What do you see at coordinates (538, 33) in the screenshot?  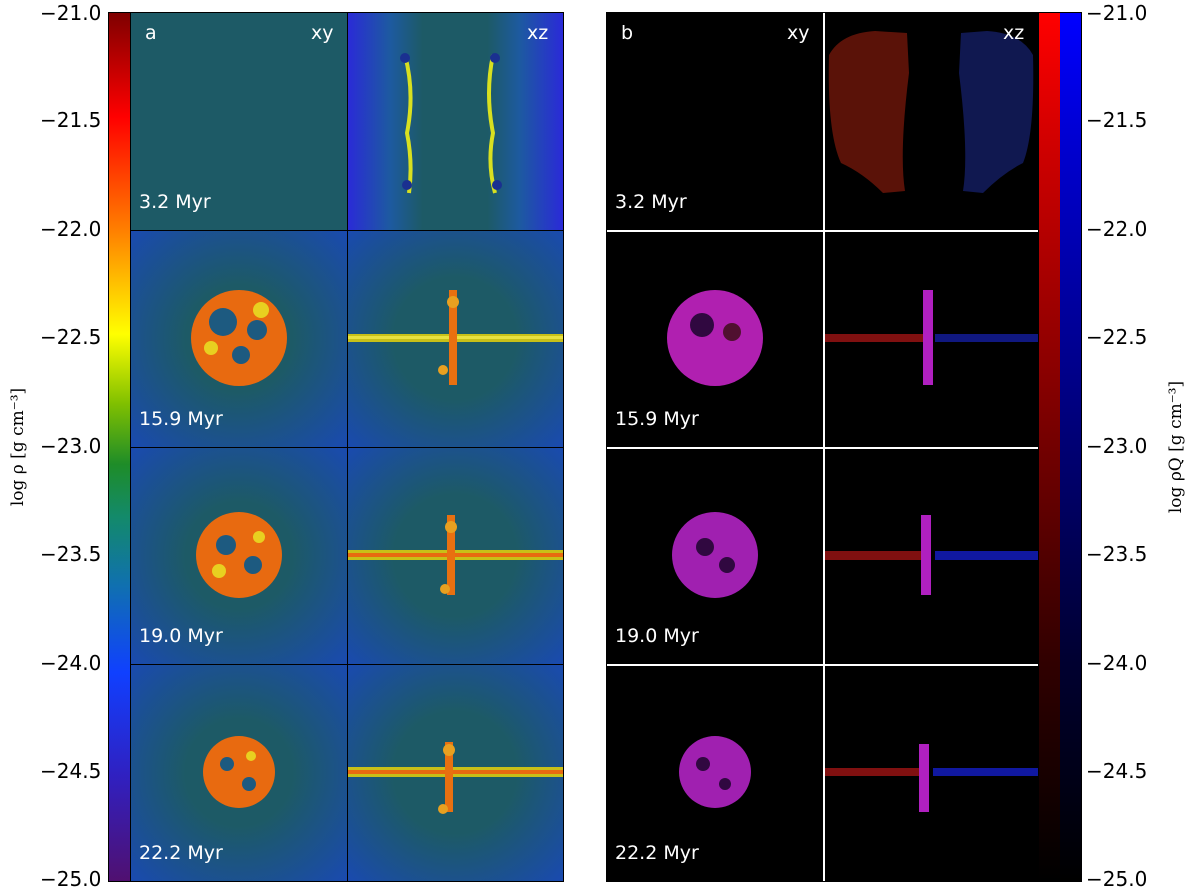 I see `panel-a-xz-label: xz` at bounding box center [538, 33].